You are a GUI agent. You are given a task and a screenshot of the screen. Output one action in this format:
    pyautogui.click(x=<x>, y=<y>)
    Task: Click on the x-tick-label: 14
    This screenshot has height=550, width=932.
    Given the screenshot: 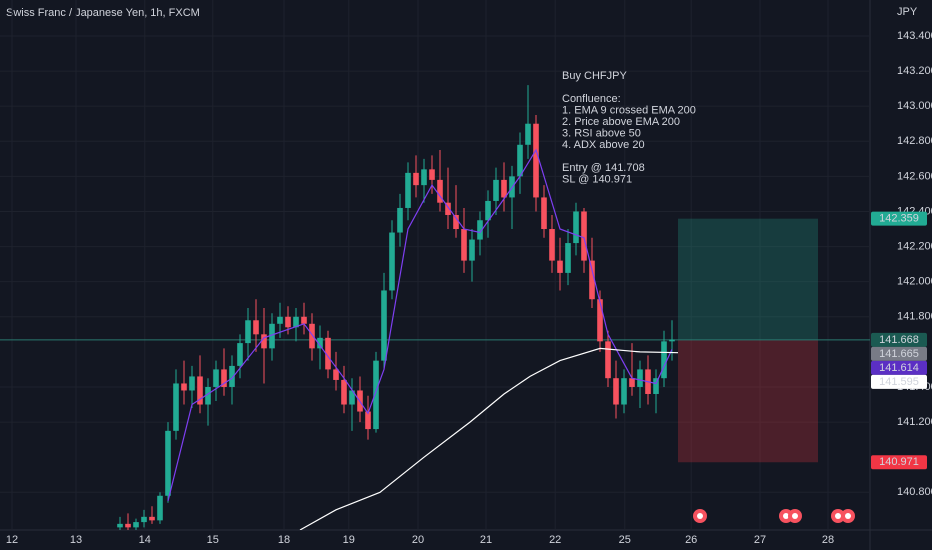 What is the action you would take?
    pyautogui.click(x=145, y=540)
    